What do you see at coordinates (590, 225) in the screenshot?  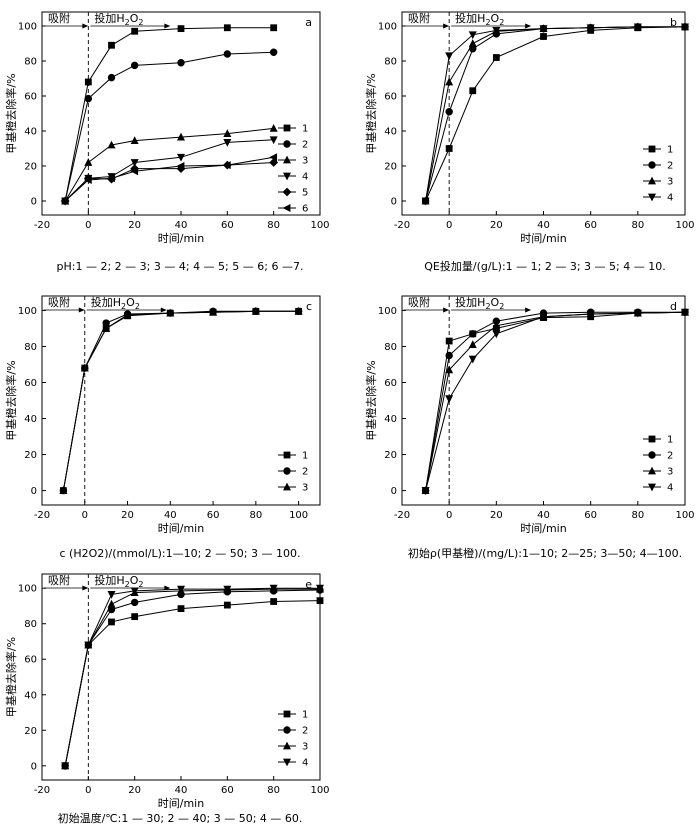 I see `x-tick-label: 60` at bounding box center [590, 225].